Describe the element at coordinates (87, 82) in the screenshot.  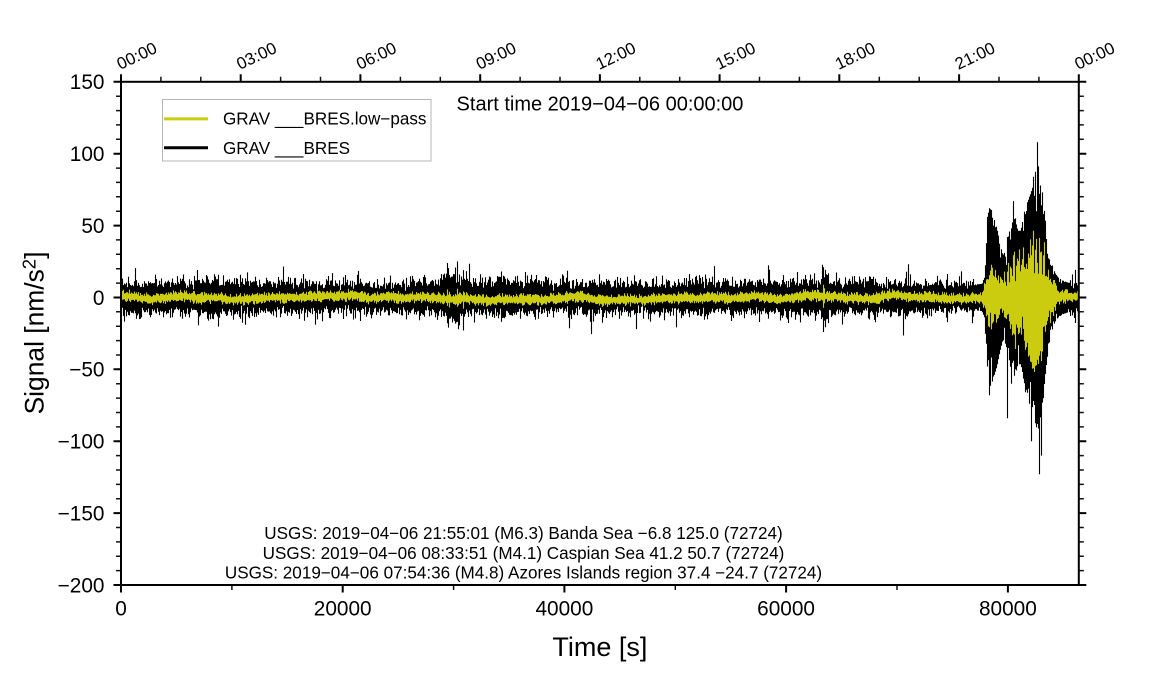
I see `svg-text: 150` at that location.